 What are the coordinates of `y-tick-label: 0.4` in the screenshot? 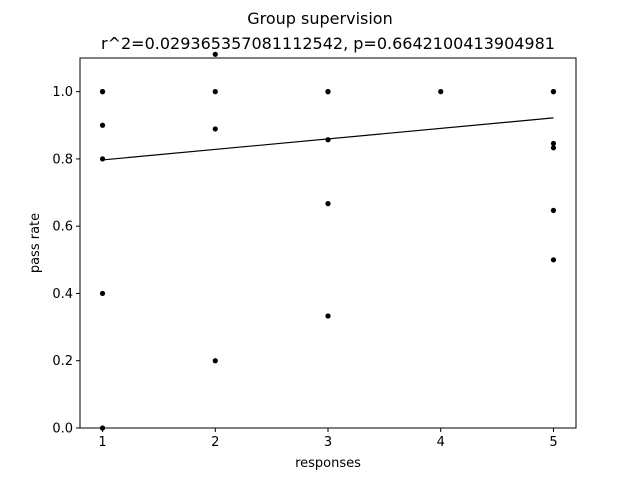 It's located at (62, 294).